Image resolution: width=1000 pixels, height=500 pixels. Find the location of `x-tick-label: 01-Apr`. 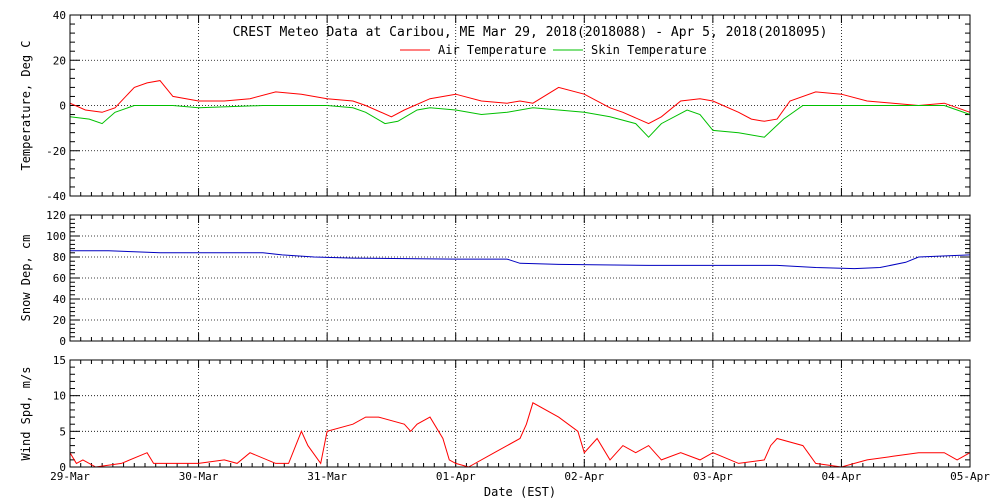

x-tick-label: 01-Apr is located at coordinates (456, 476).